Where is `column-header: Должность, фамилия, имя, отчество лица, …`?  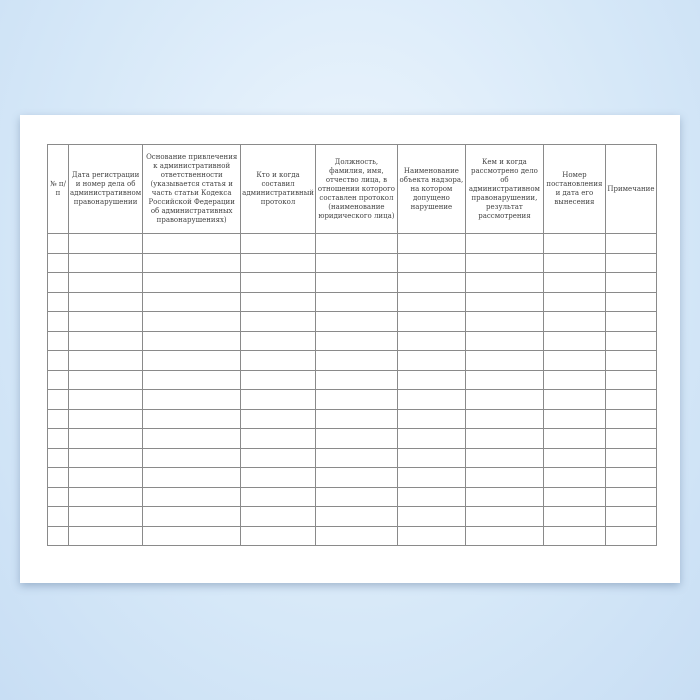 column-header: Должность, фамилия, имя, отчество лица, … is located at coordinates (356, 189).